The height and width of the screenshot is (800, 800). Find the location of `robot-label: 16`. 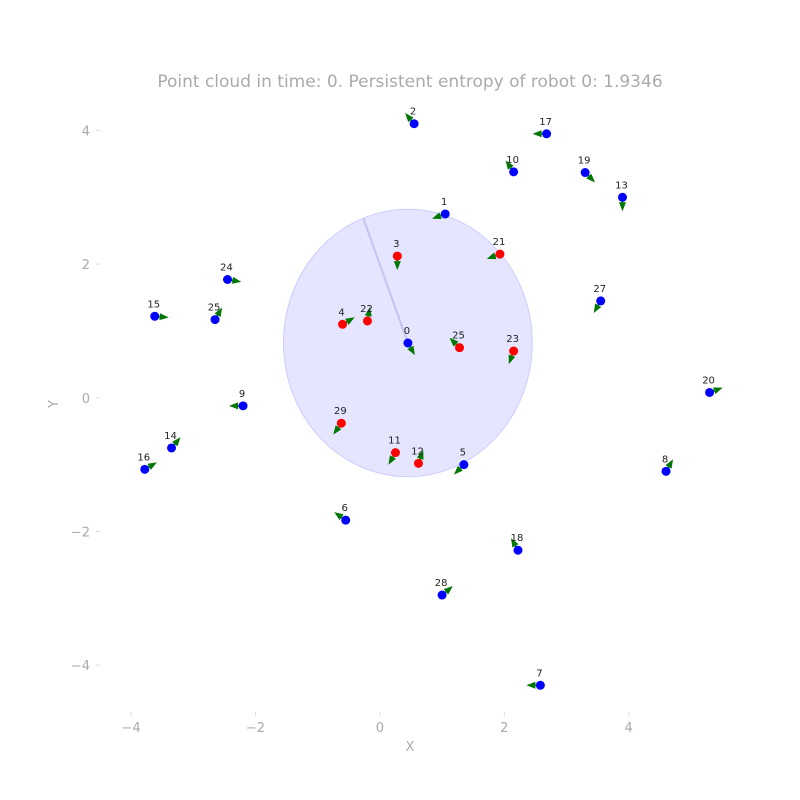

robot-label: 16 is located at coordinates (143, 457).